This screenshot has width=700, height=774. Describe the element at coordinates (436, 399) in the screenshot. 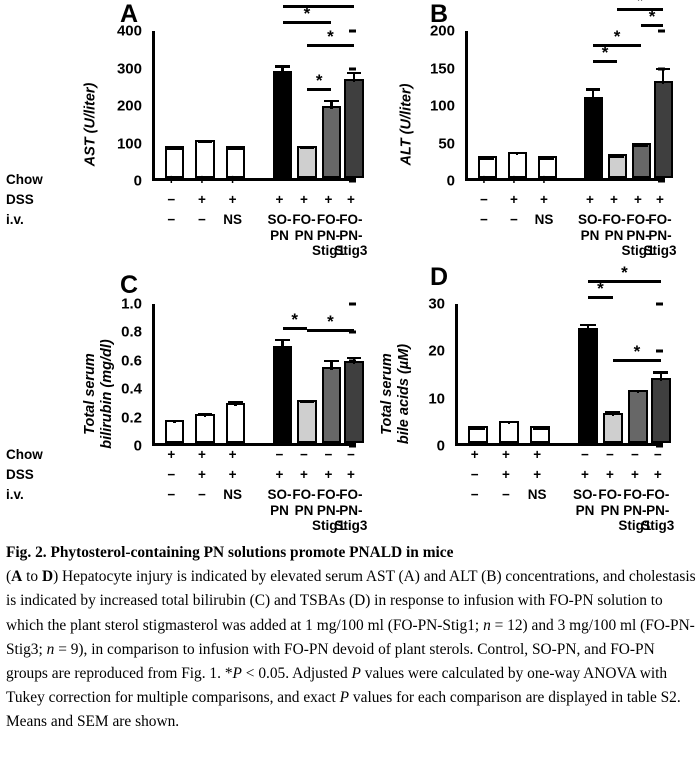

I see `y-tick-label: 10` at that location.